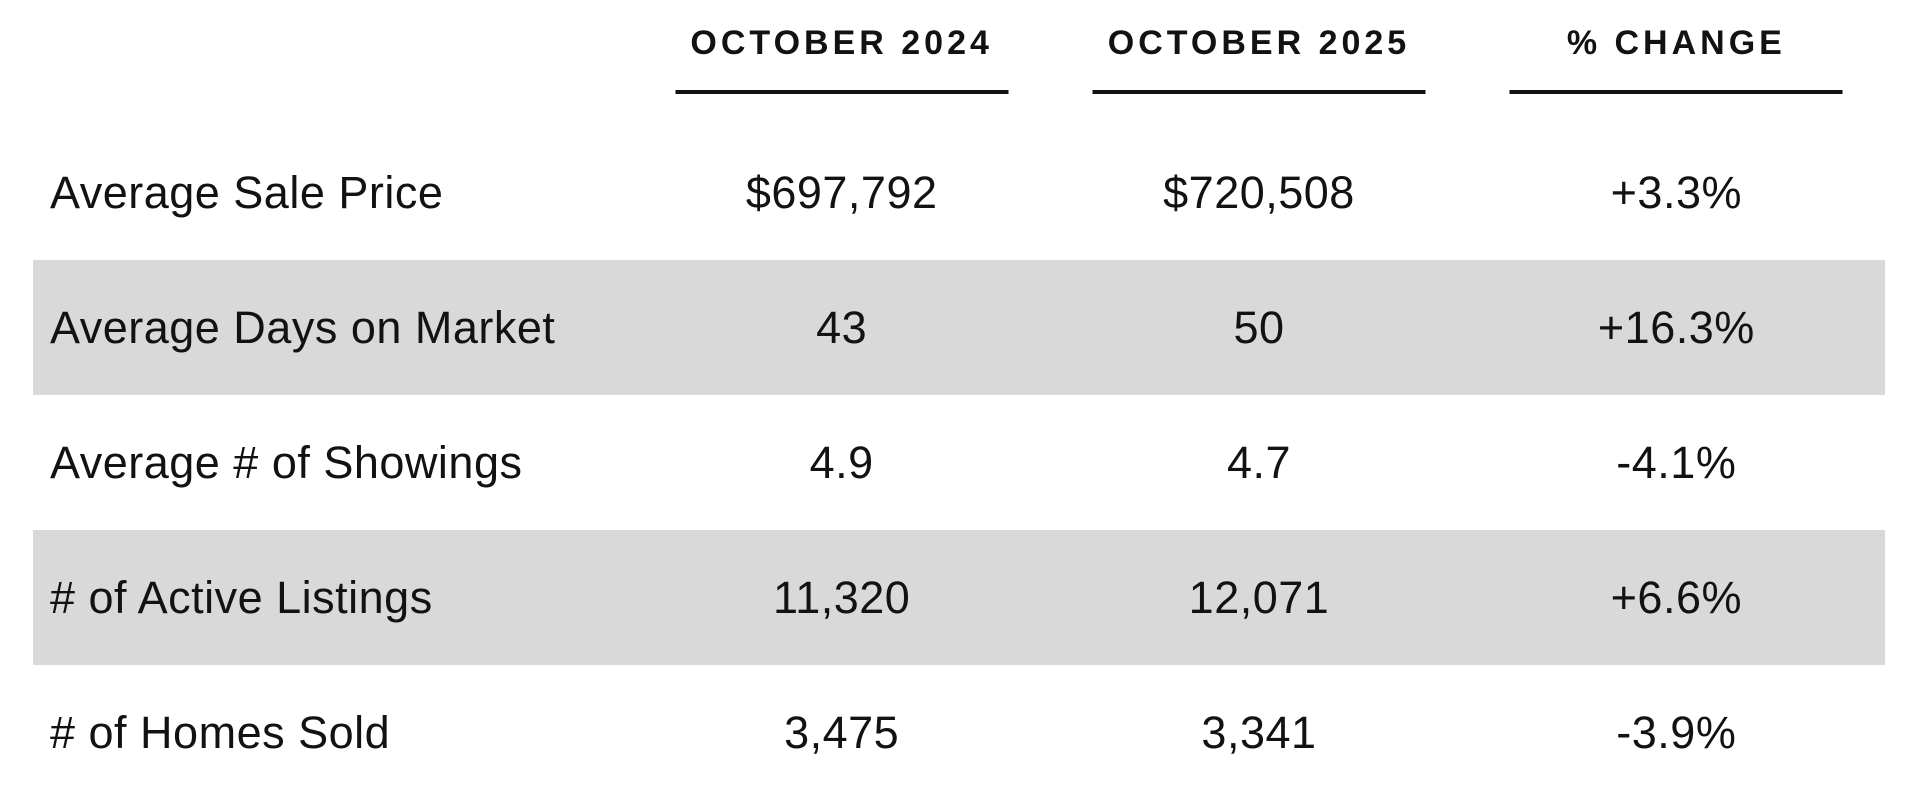 The image size is (1920, 800). Describe the element at coordinates (841, 733) in the screenshot. I see `value-oct-2024: 3,475` at that location.